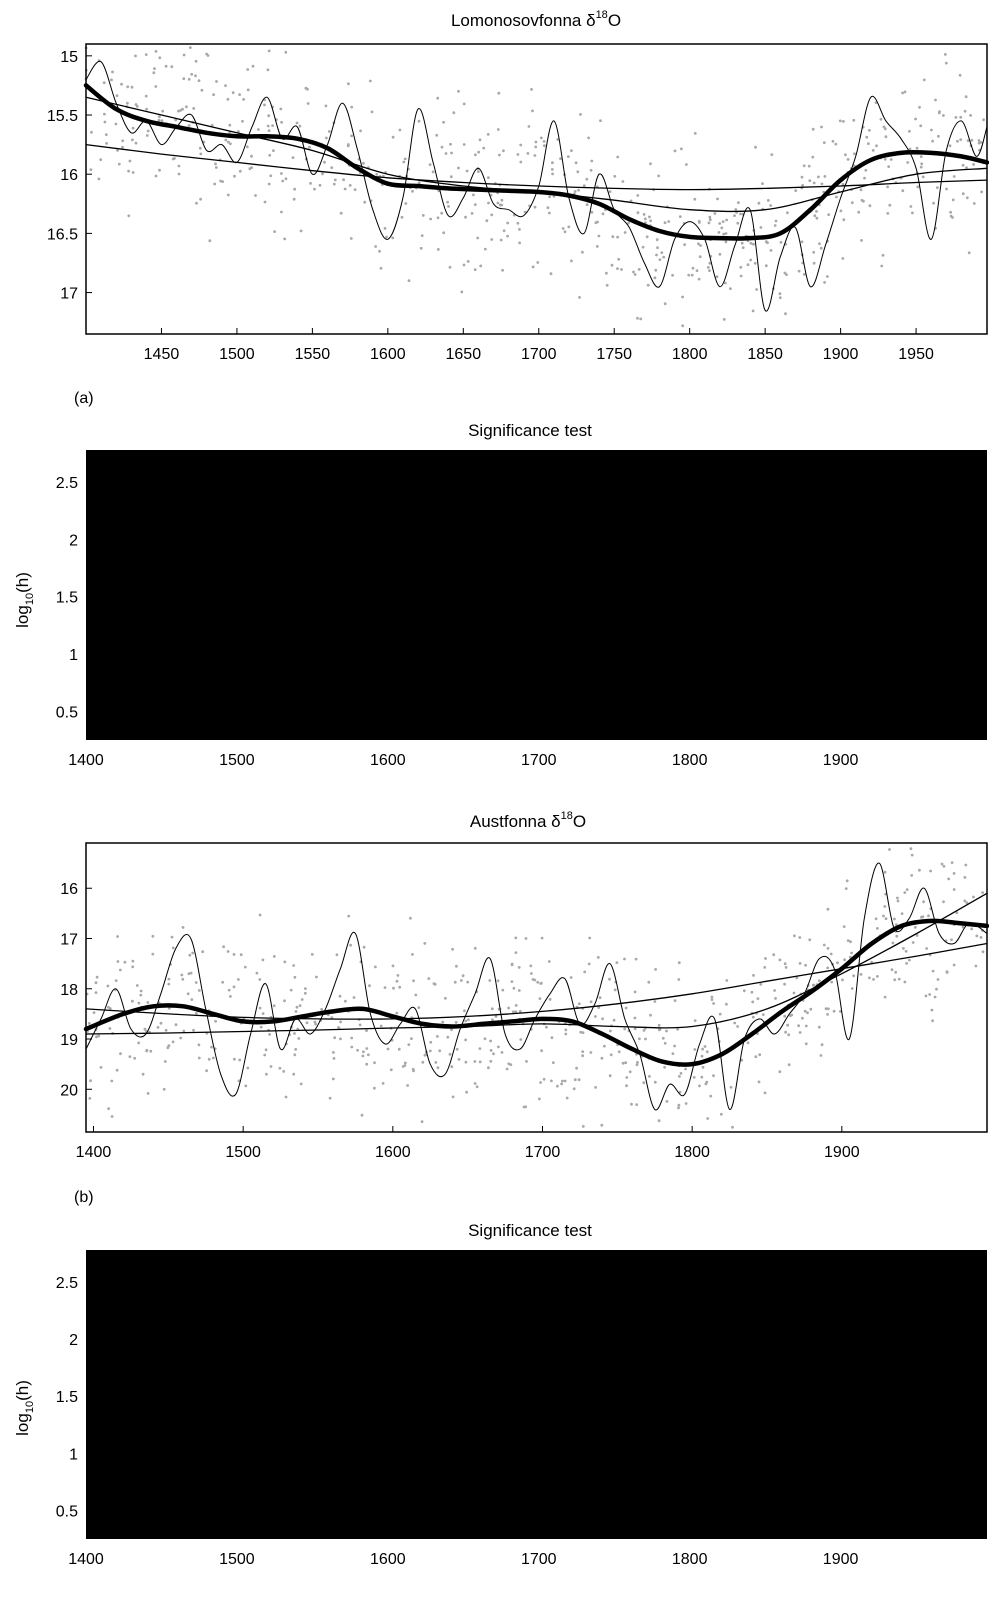 This screenshot has width=989, height=1600. I want to click on significance-test-a-ylabel: log10(h), so click(24, 600).